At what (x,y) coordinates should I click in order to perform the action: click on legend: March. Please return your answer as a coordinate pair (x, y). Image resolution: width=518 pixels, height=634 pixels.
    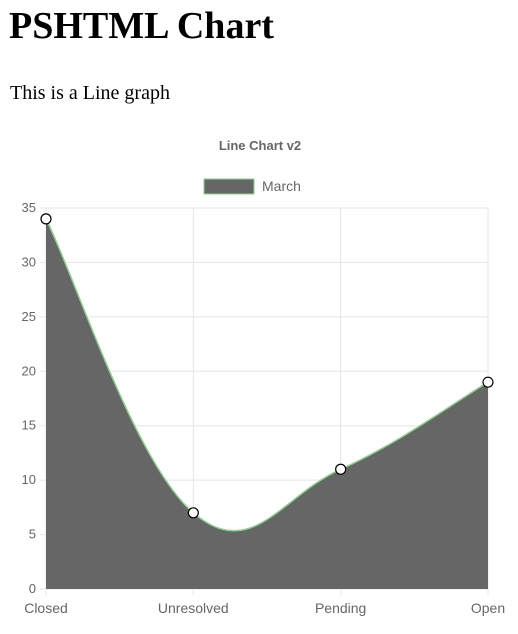
    Looking at the image, I should click on (252, 186).